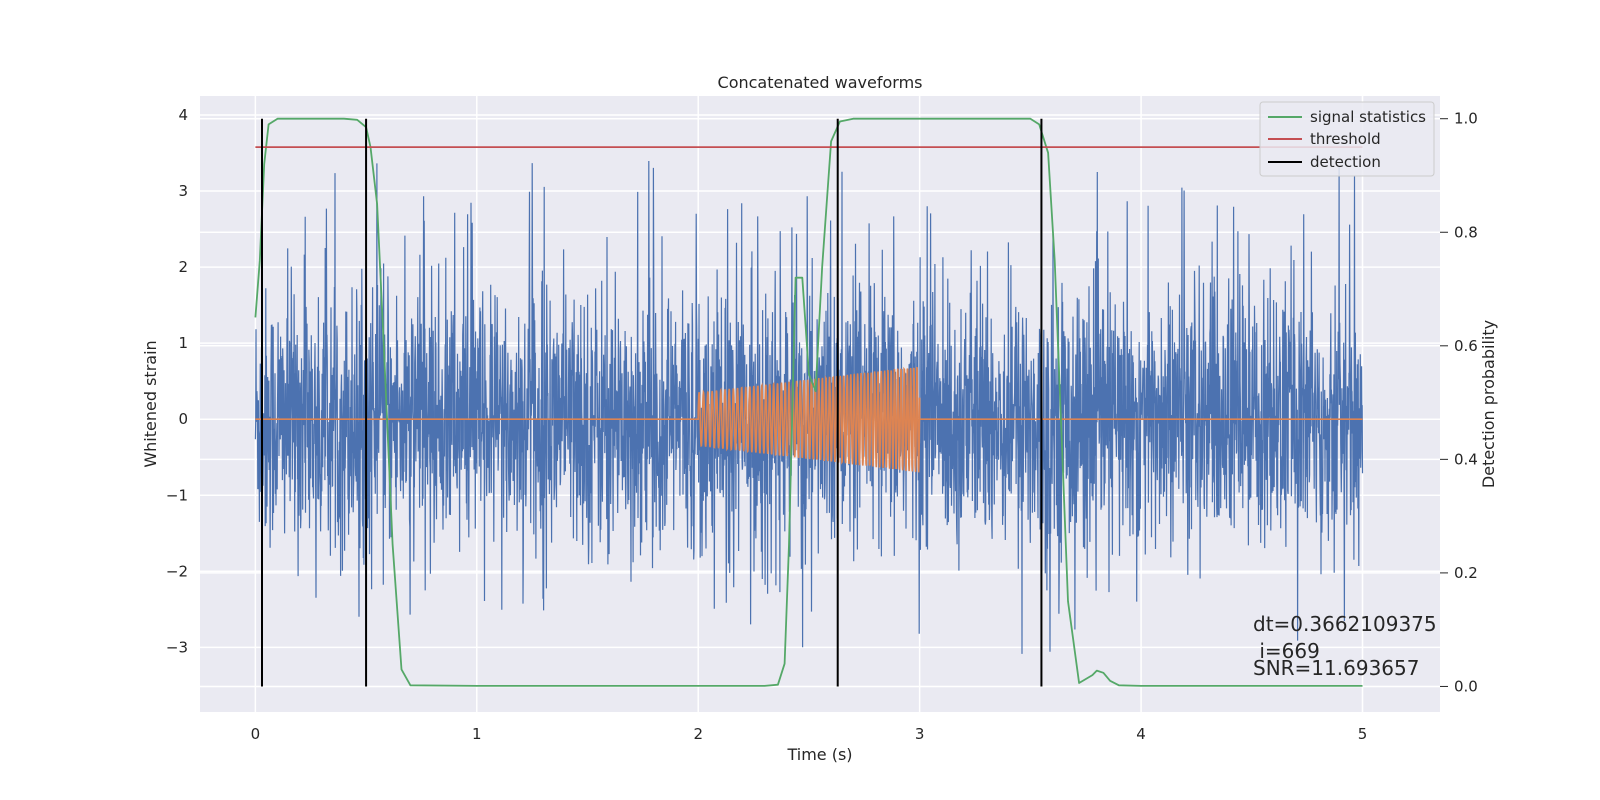 The image size is (1600, 800). What do you see at coordinates (1368, 117) in the screenshot?
I see `legend-label-signal-statistics: signal statistics` at bounding box center [1368, 117].